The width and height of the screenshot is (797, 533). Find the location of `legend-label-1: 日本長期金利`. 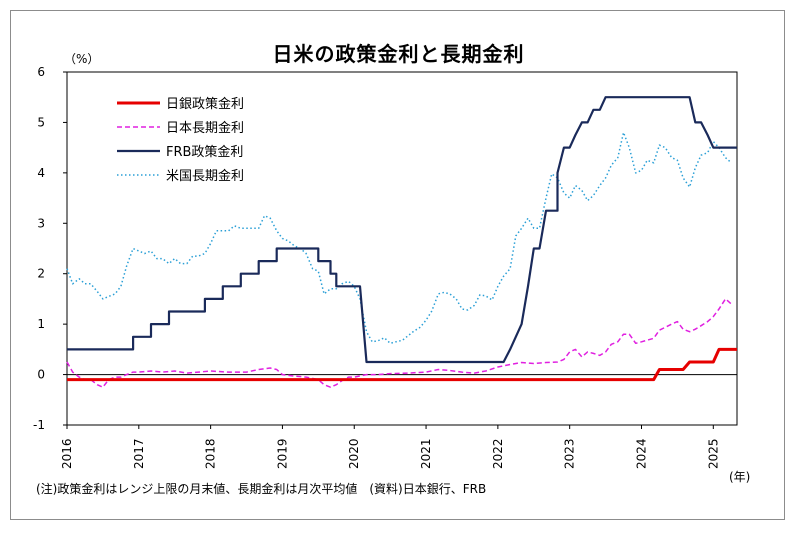

legend-label-1: 日本長期金利 is located at coordinates (205, 128).